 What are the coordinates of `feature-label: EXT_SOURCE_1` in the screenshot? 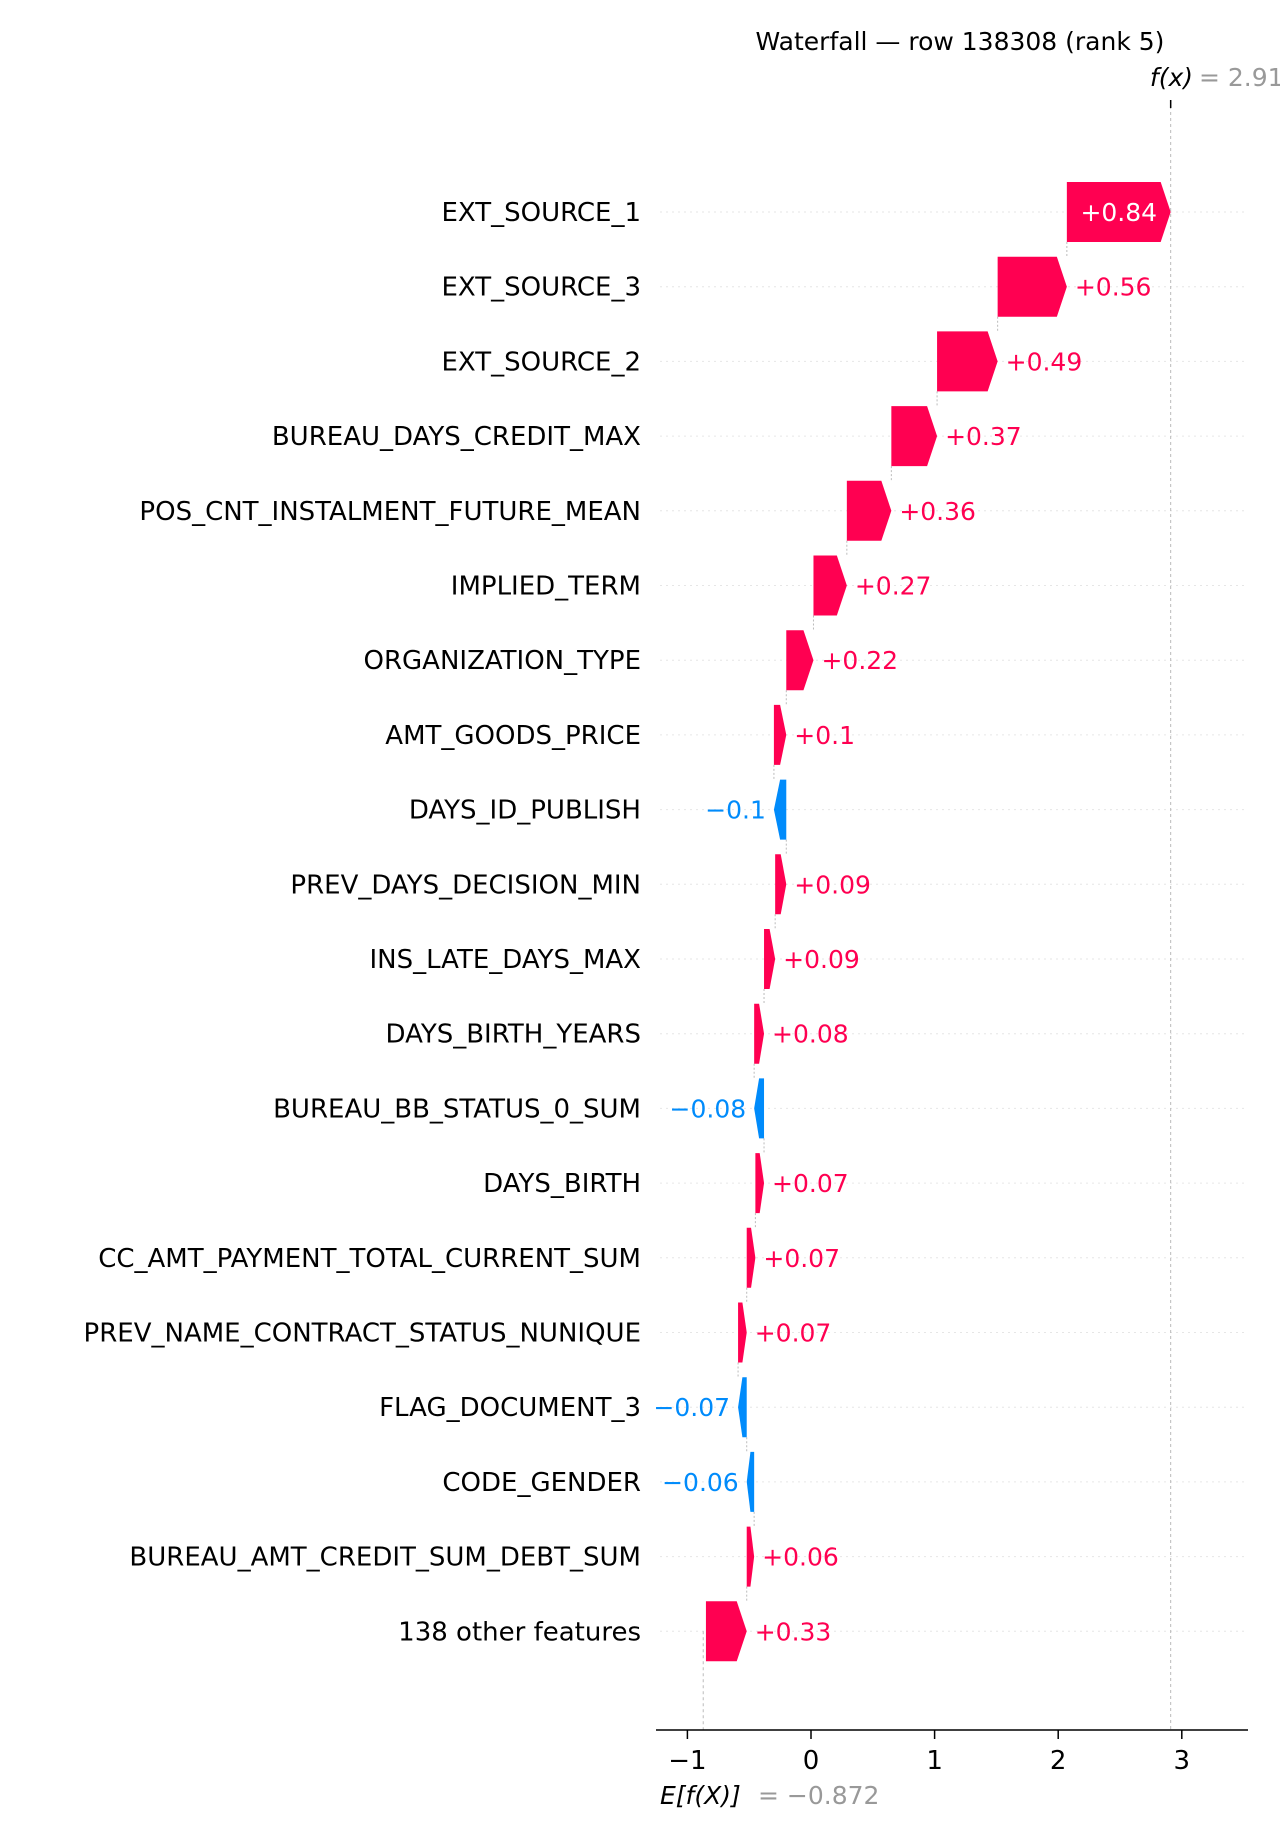 It's located at (541, 213).